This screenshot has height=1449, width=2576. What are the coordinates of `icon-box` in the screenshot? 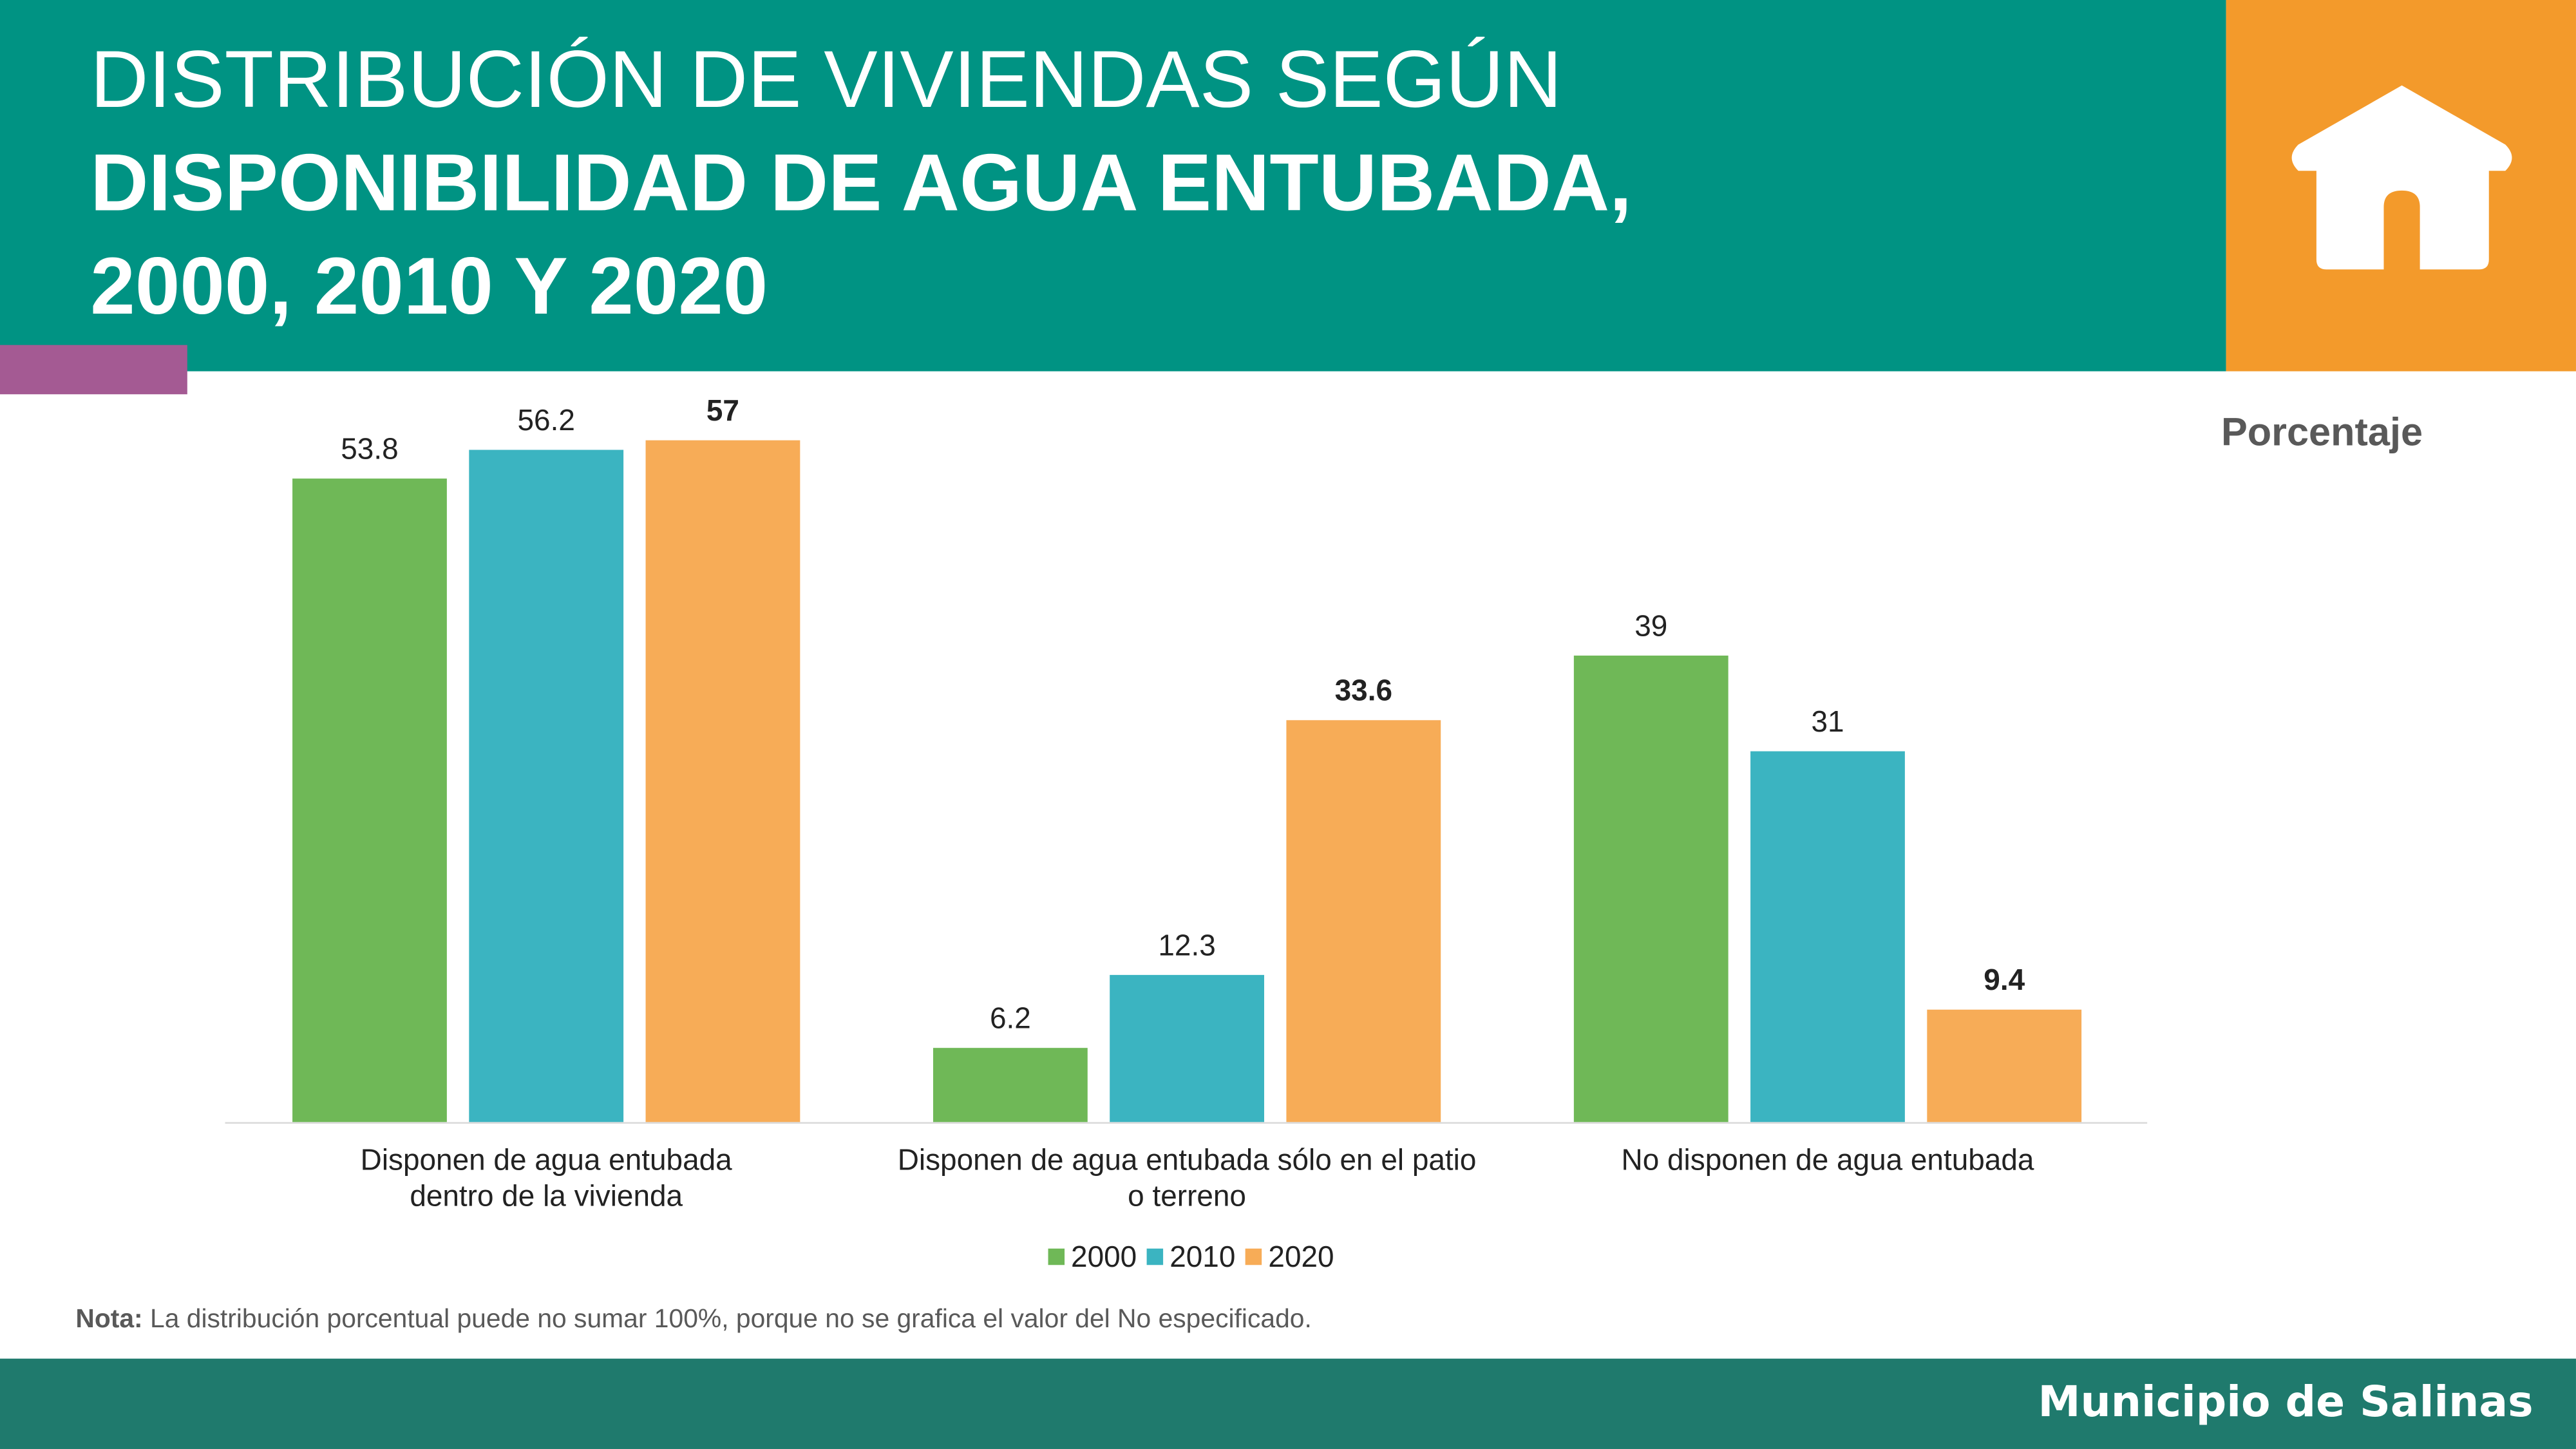 It's located at (2401, 186).